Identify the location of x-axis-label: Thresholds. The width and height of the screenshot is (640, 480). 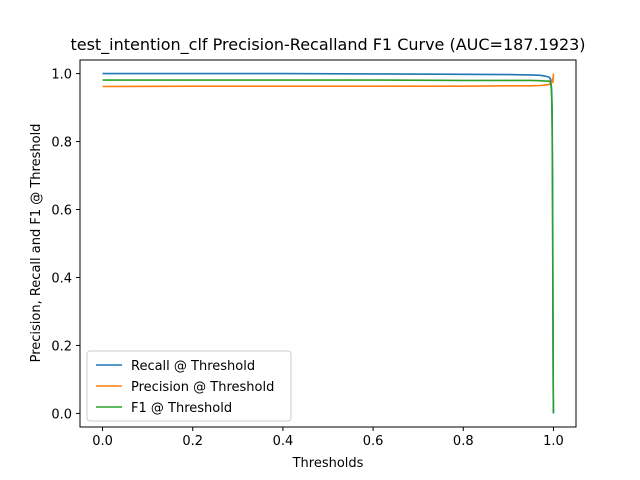
(328, 463).